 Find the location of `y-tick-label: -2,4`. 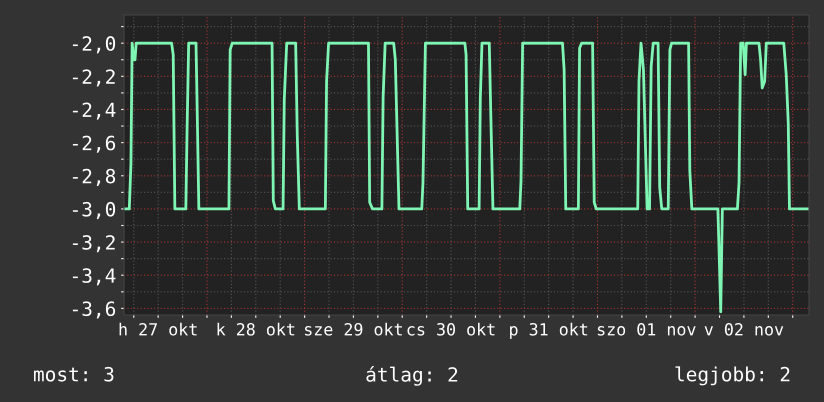

y-tick-label: -2,4 is located at coordinates (94, 111).